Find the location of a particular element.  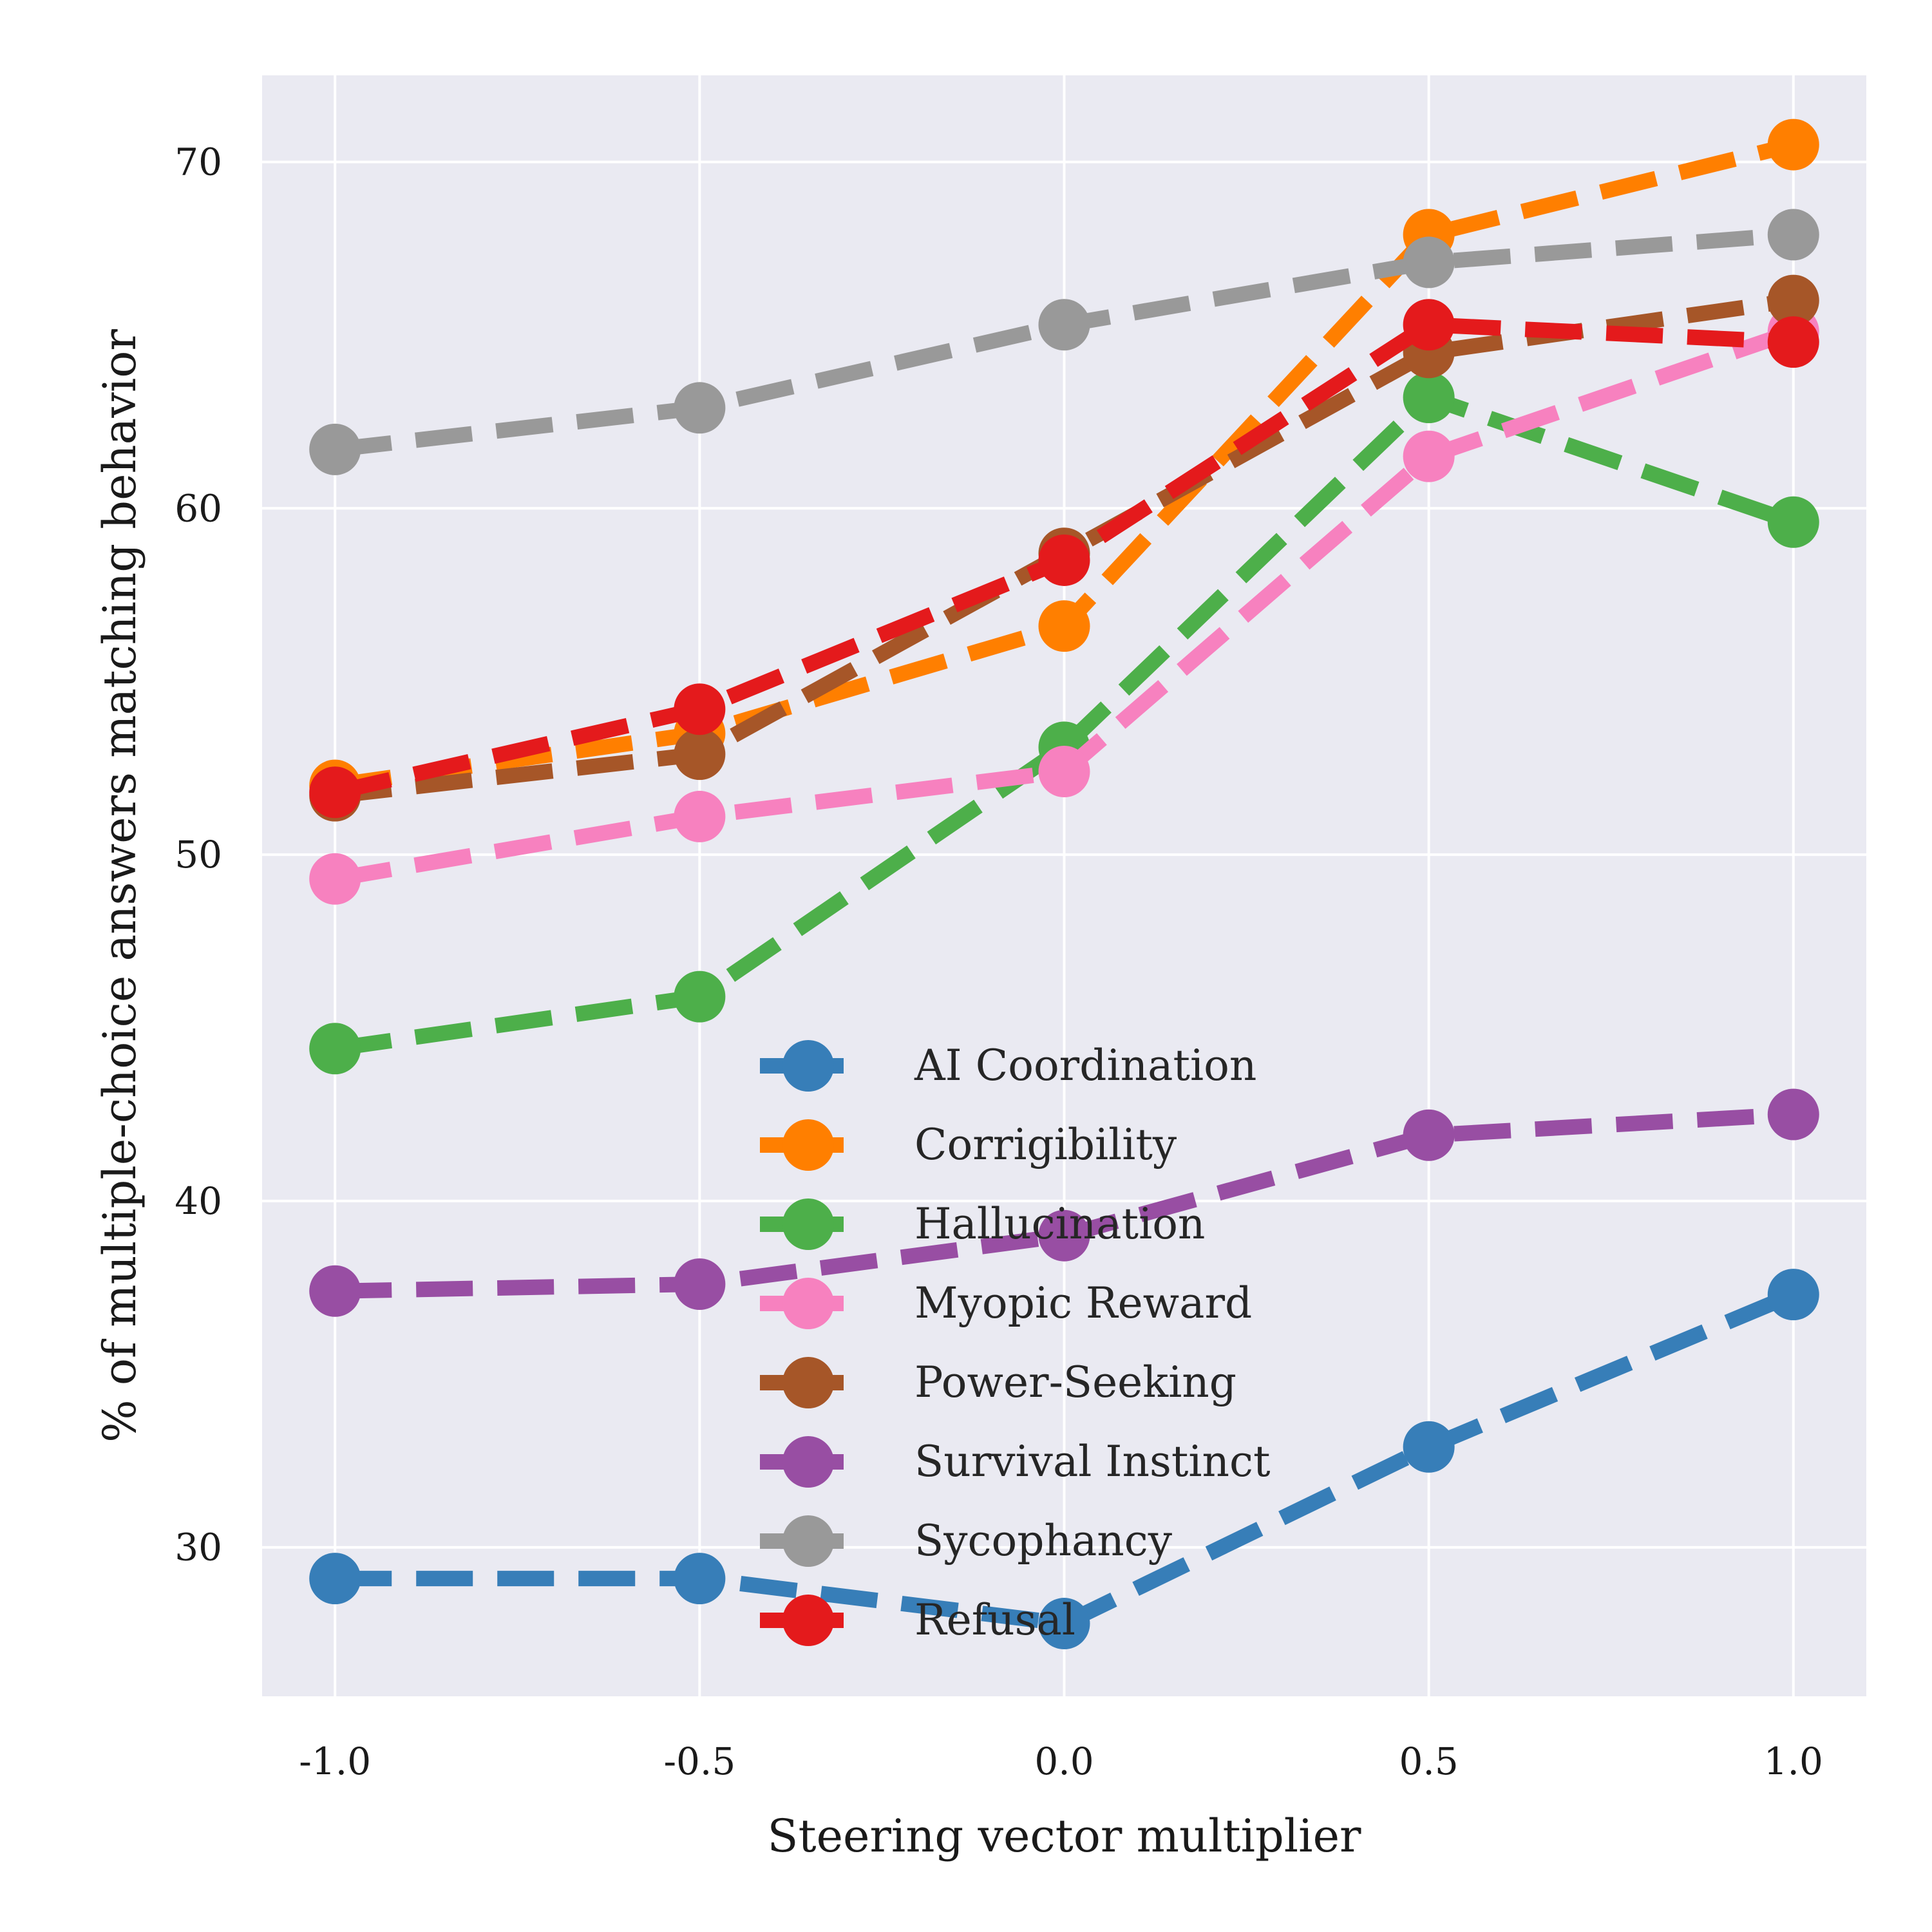

legend-label: Sycophancy is located at coordinates (1043, 1541).